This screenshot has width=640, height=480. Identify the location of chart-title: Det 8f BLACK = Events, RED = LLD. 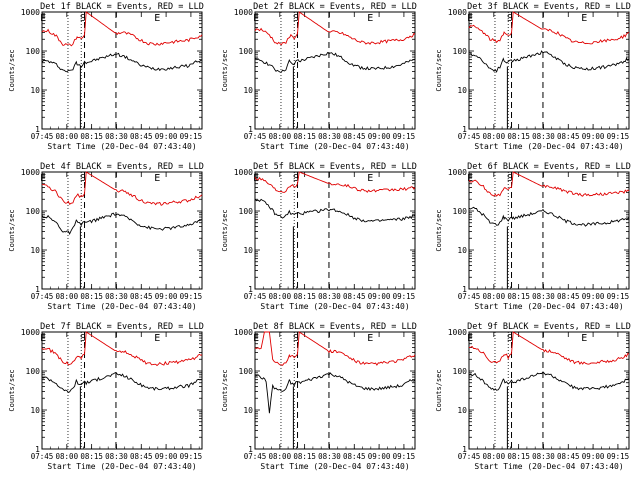
(335, 327).